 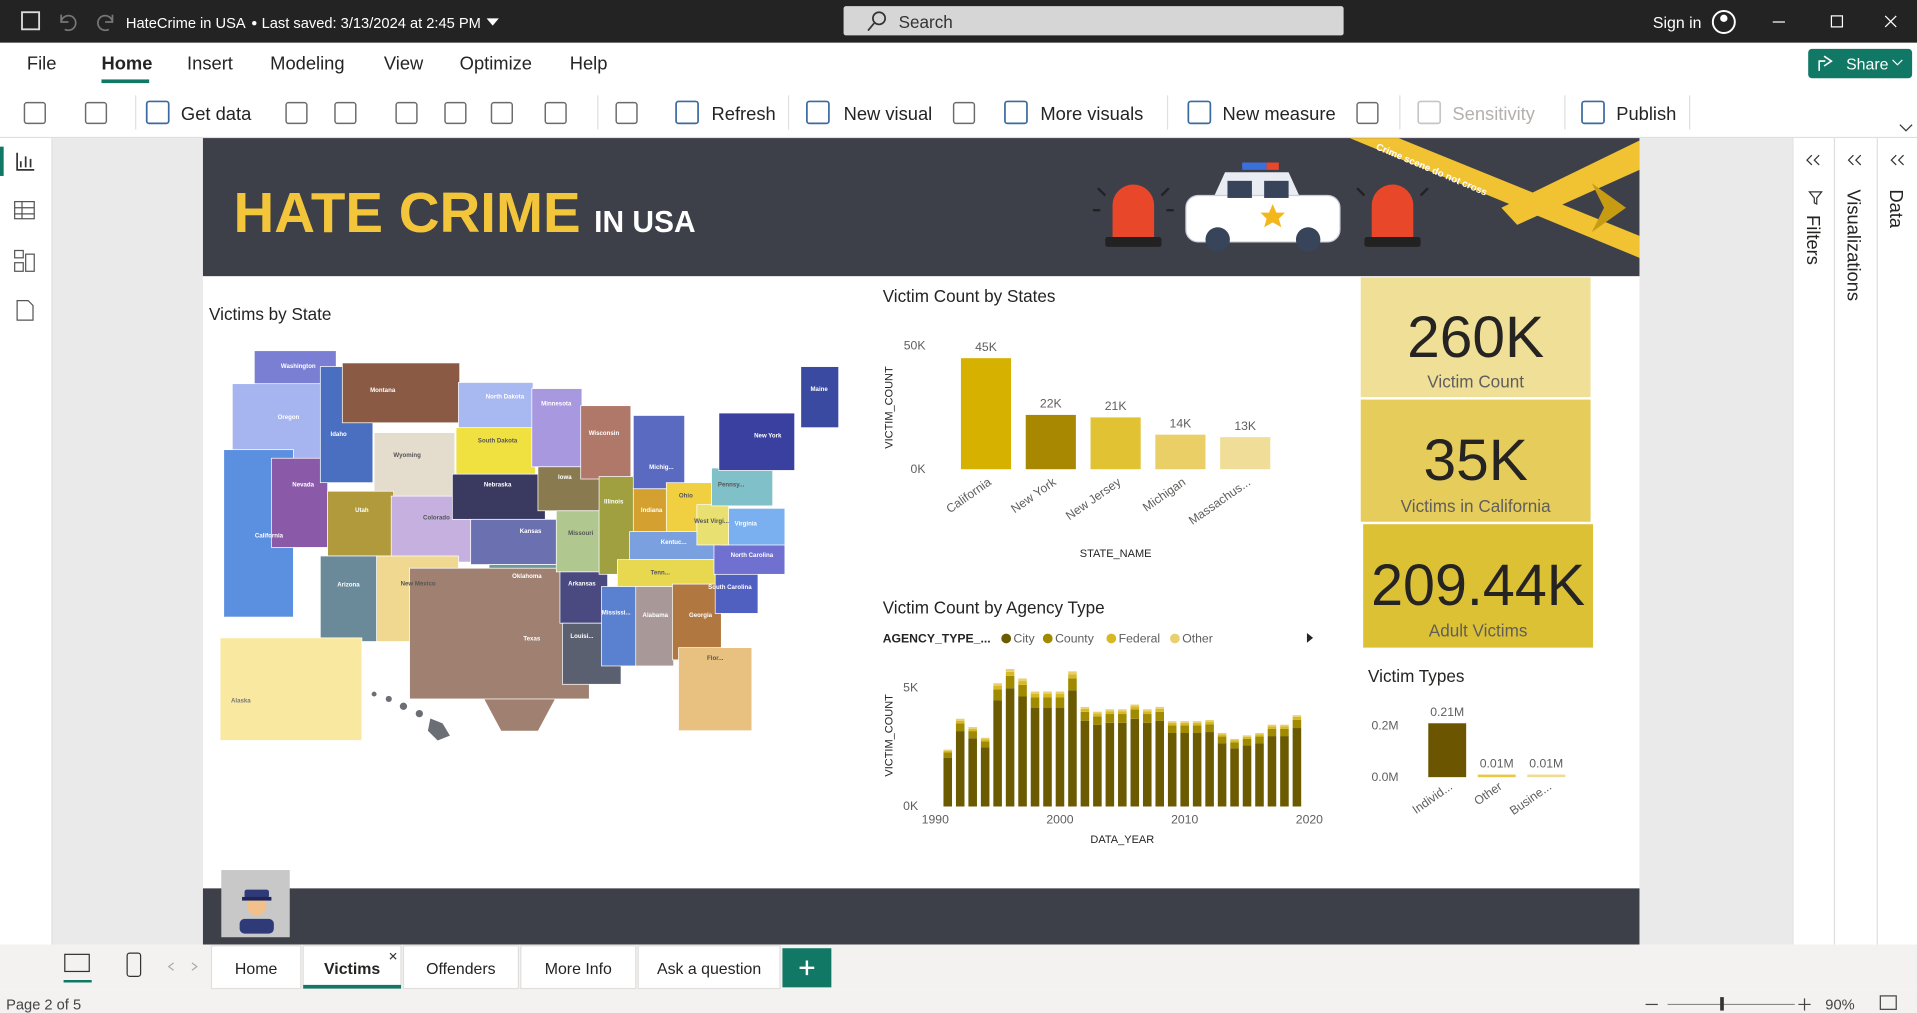 What do you see at coordinates (134, 964) in the screenshot?
I see `mobile-layout` at bounding box center [134, 964].